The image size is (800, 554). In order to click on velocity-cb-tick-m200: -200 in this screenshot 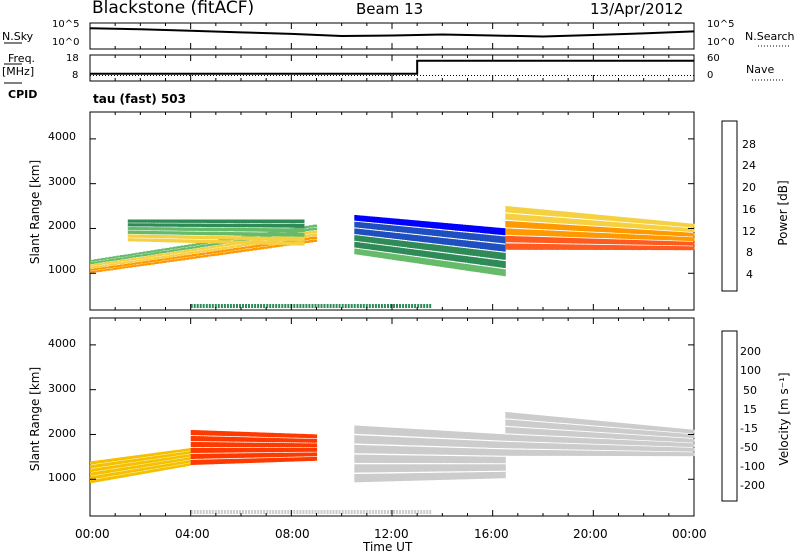, I will do `click(752, 485)`.